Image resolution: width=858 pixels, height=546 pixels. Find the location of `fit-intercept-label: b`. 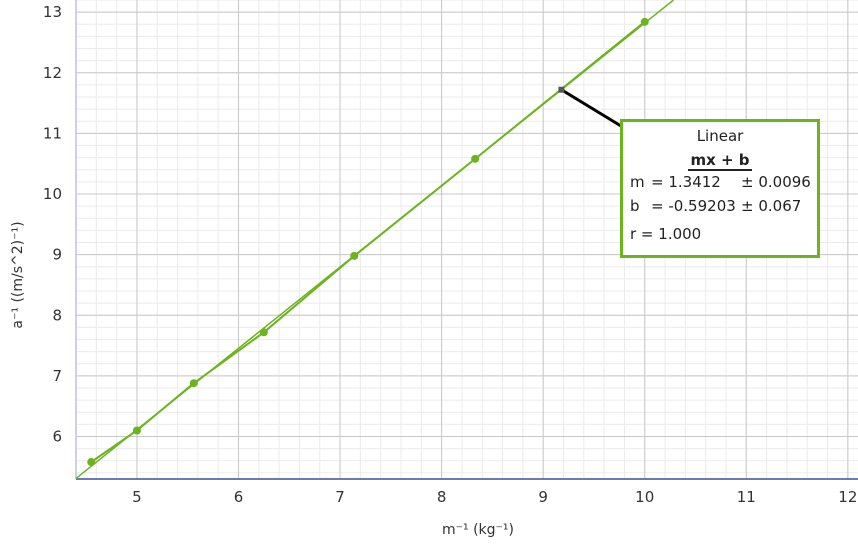

fit-intercept-label: b is located at coordinates (635, 206).